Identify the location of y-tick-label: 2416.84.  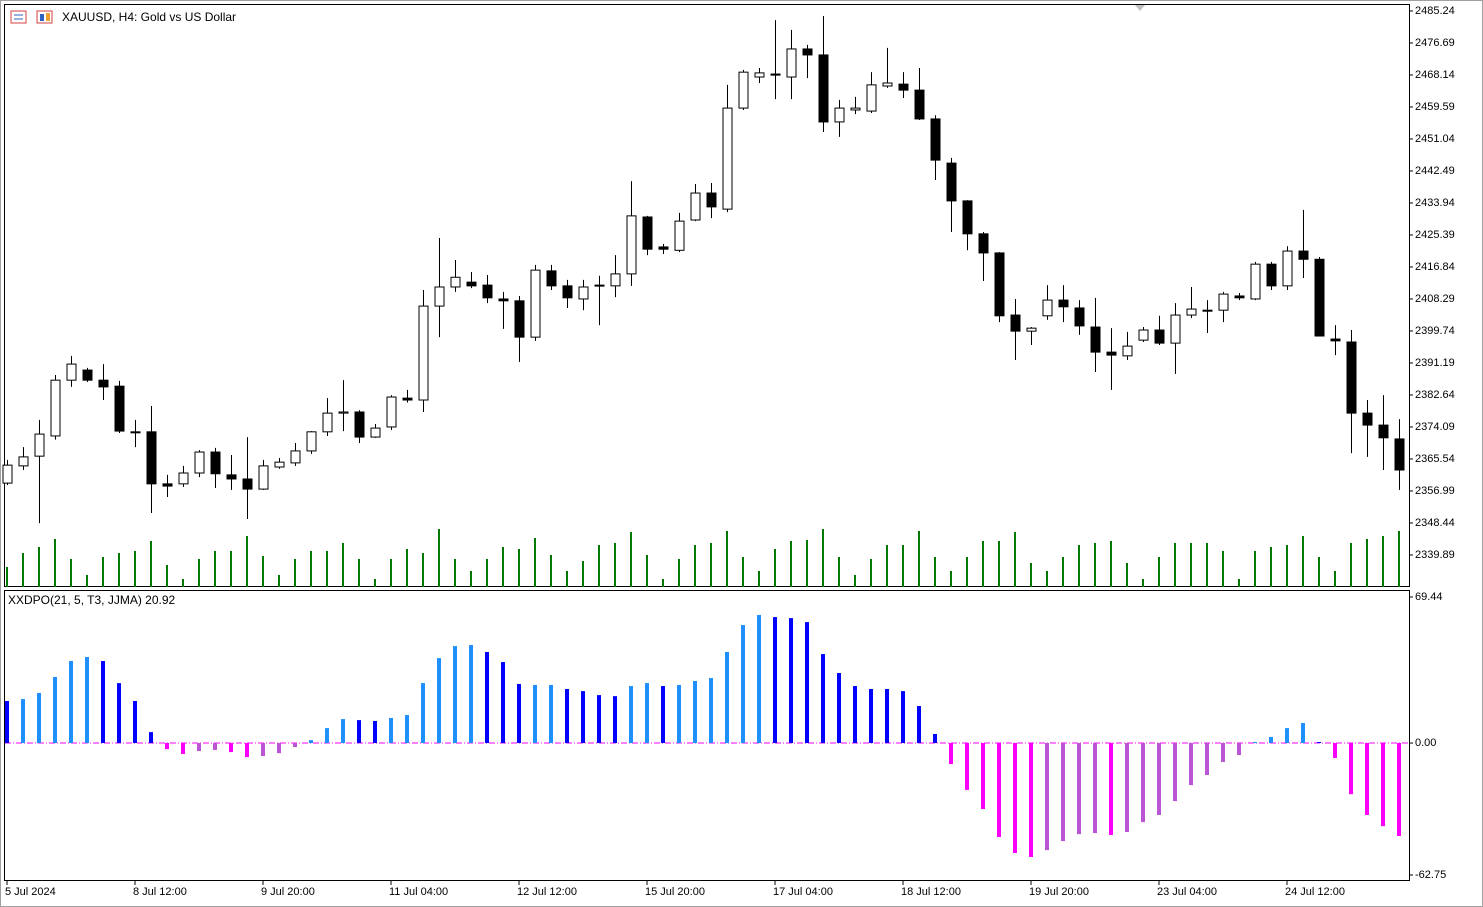
(1435, 267).